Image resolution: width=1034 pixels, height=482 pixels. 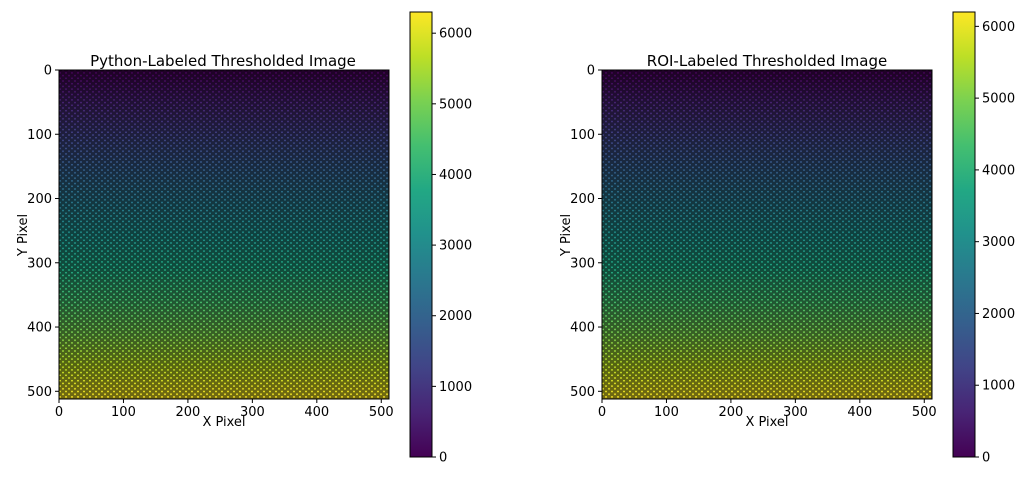 What do you see at coordinates (767, 61) in the screenshot?
I see `chart-title: ROI-Labeled Thresholded Image` at bounding box center [767, 61].